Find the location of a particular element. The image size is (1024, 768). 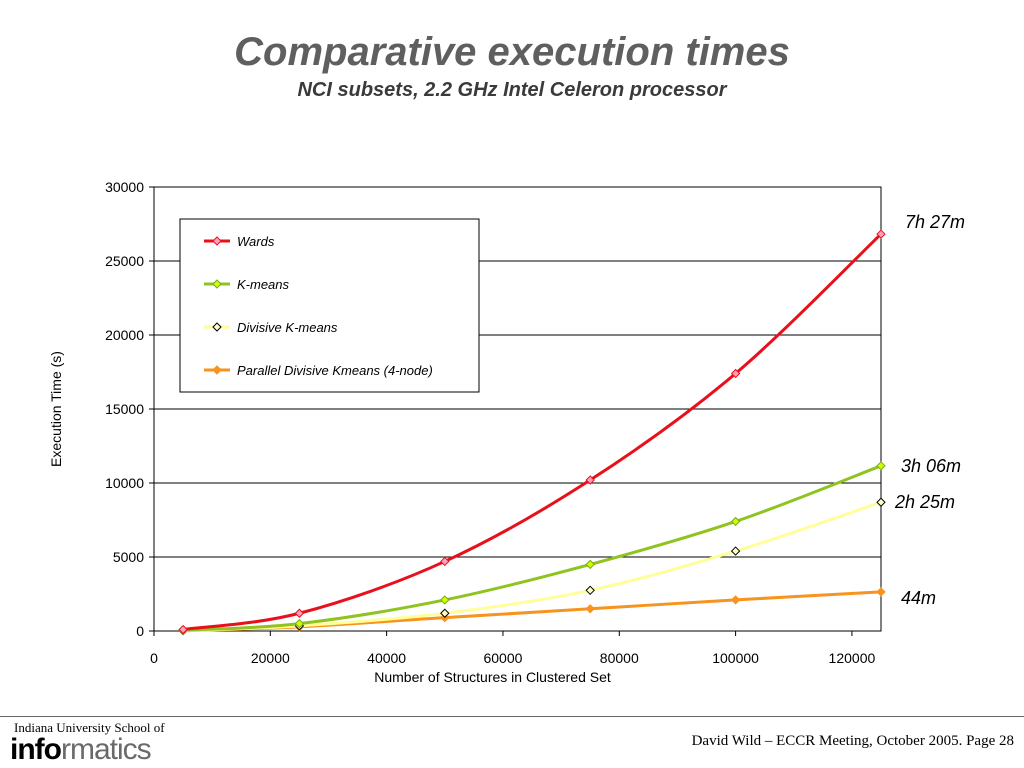

end-annotation: 2h 25m is located at coordinates (924, 502).